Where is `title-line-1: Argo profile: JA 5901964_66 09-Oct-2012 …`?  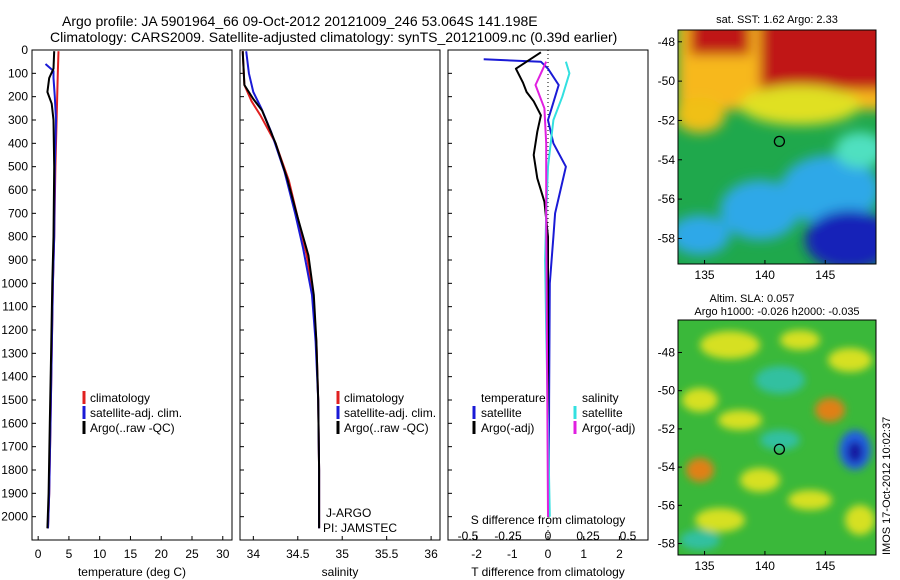
title-line-1: Argo profile: JA 5901964_66 09-Oct-2012 … is located at coordinates (300, 21).